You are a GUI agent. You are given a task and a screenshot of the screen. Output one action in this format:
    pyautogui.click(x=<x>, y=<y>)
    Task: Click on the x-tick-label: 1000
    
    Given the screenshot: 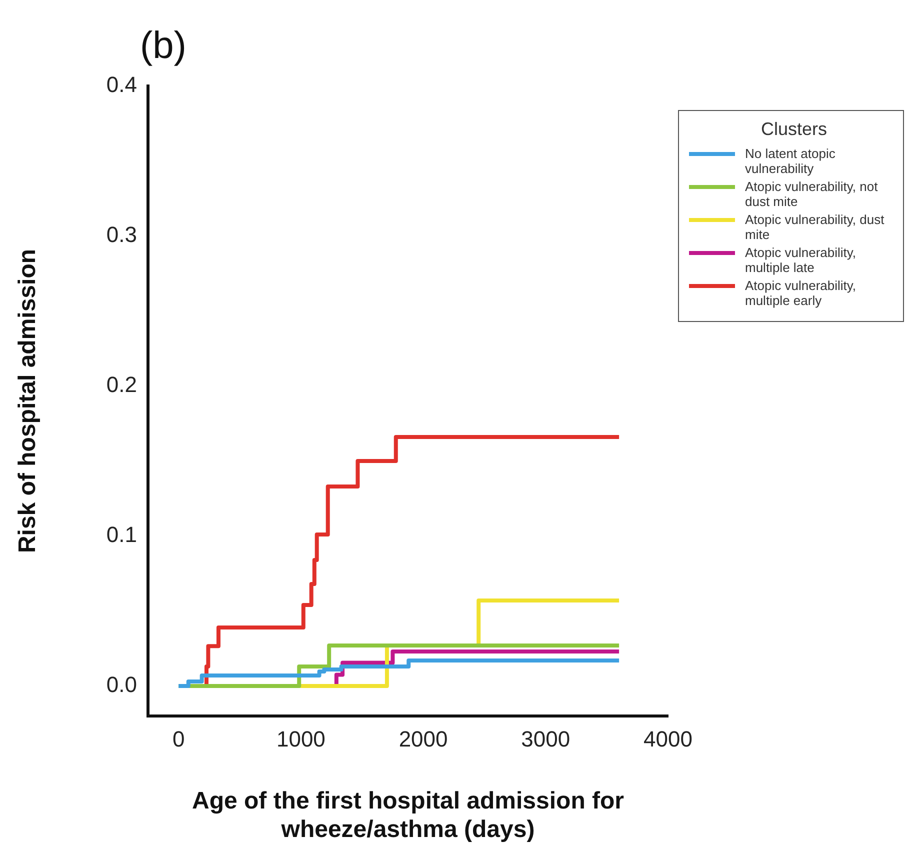 What is the action you would take?
    pyautogui.click(x=301, y=739)
    